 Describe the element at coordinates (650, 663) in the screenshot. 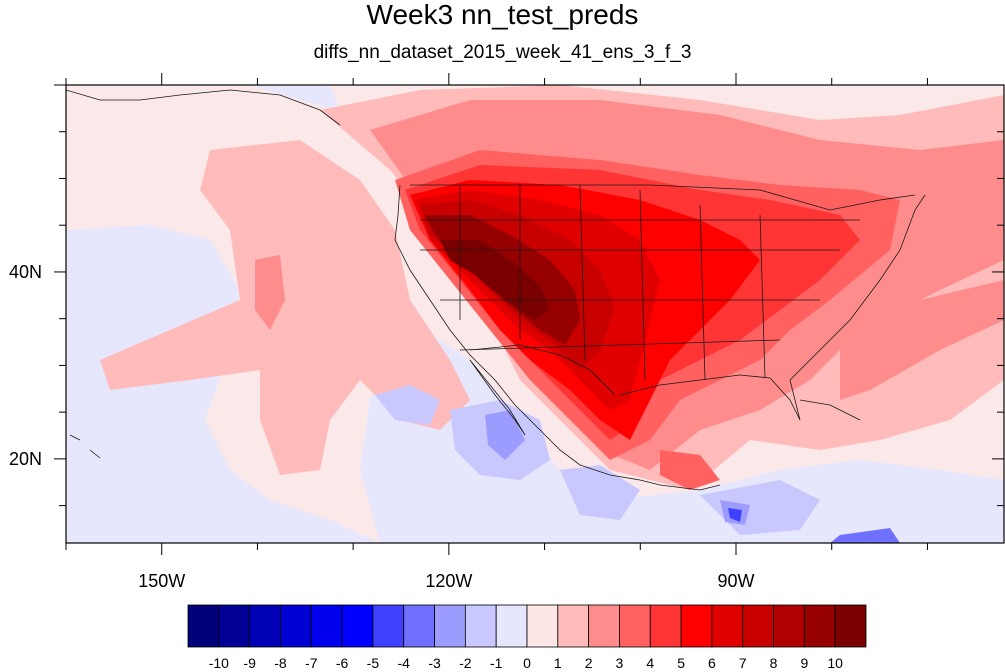

I see `colorbar-label: 4` at that location.